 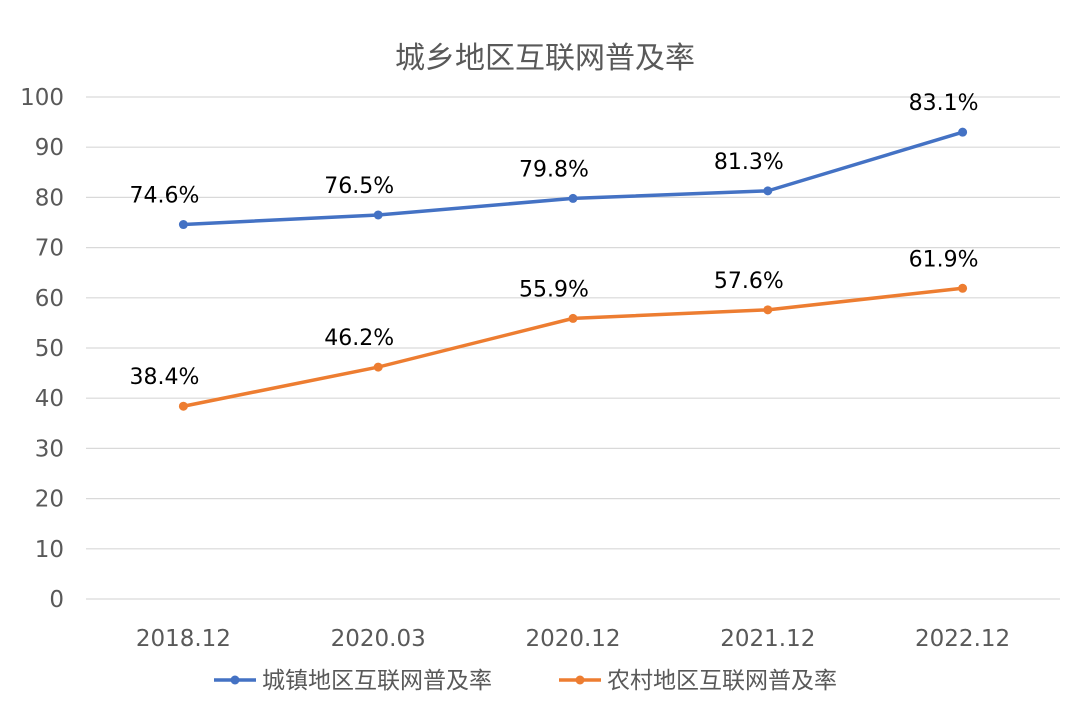 I want to click on y-tick-label: 0, so click(x=56, y=600).